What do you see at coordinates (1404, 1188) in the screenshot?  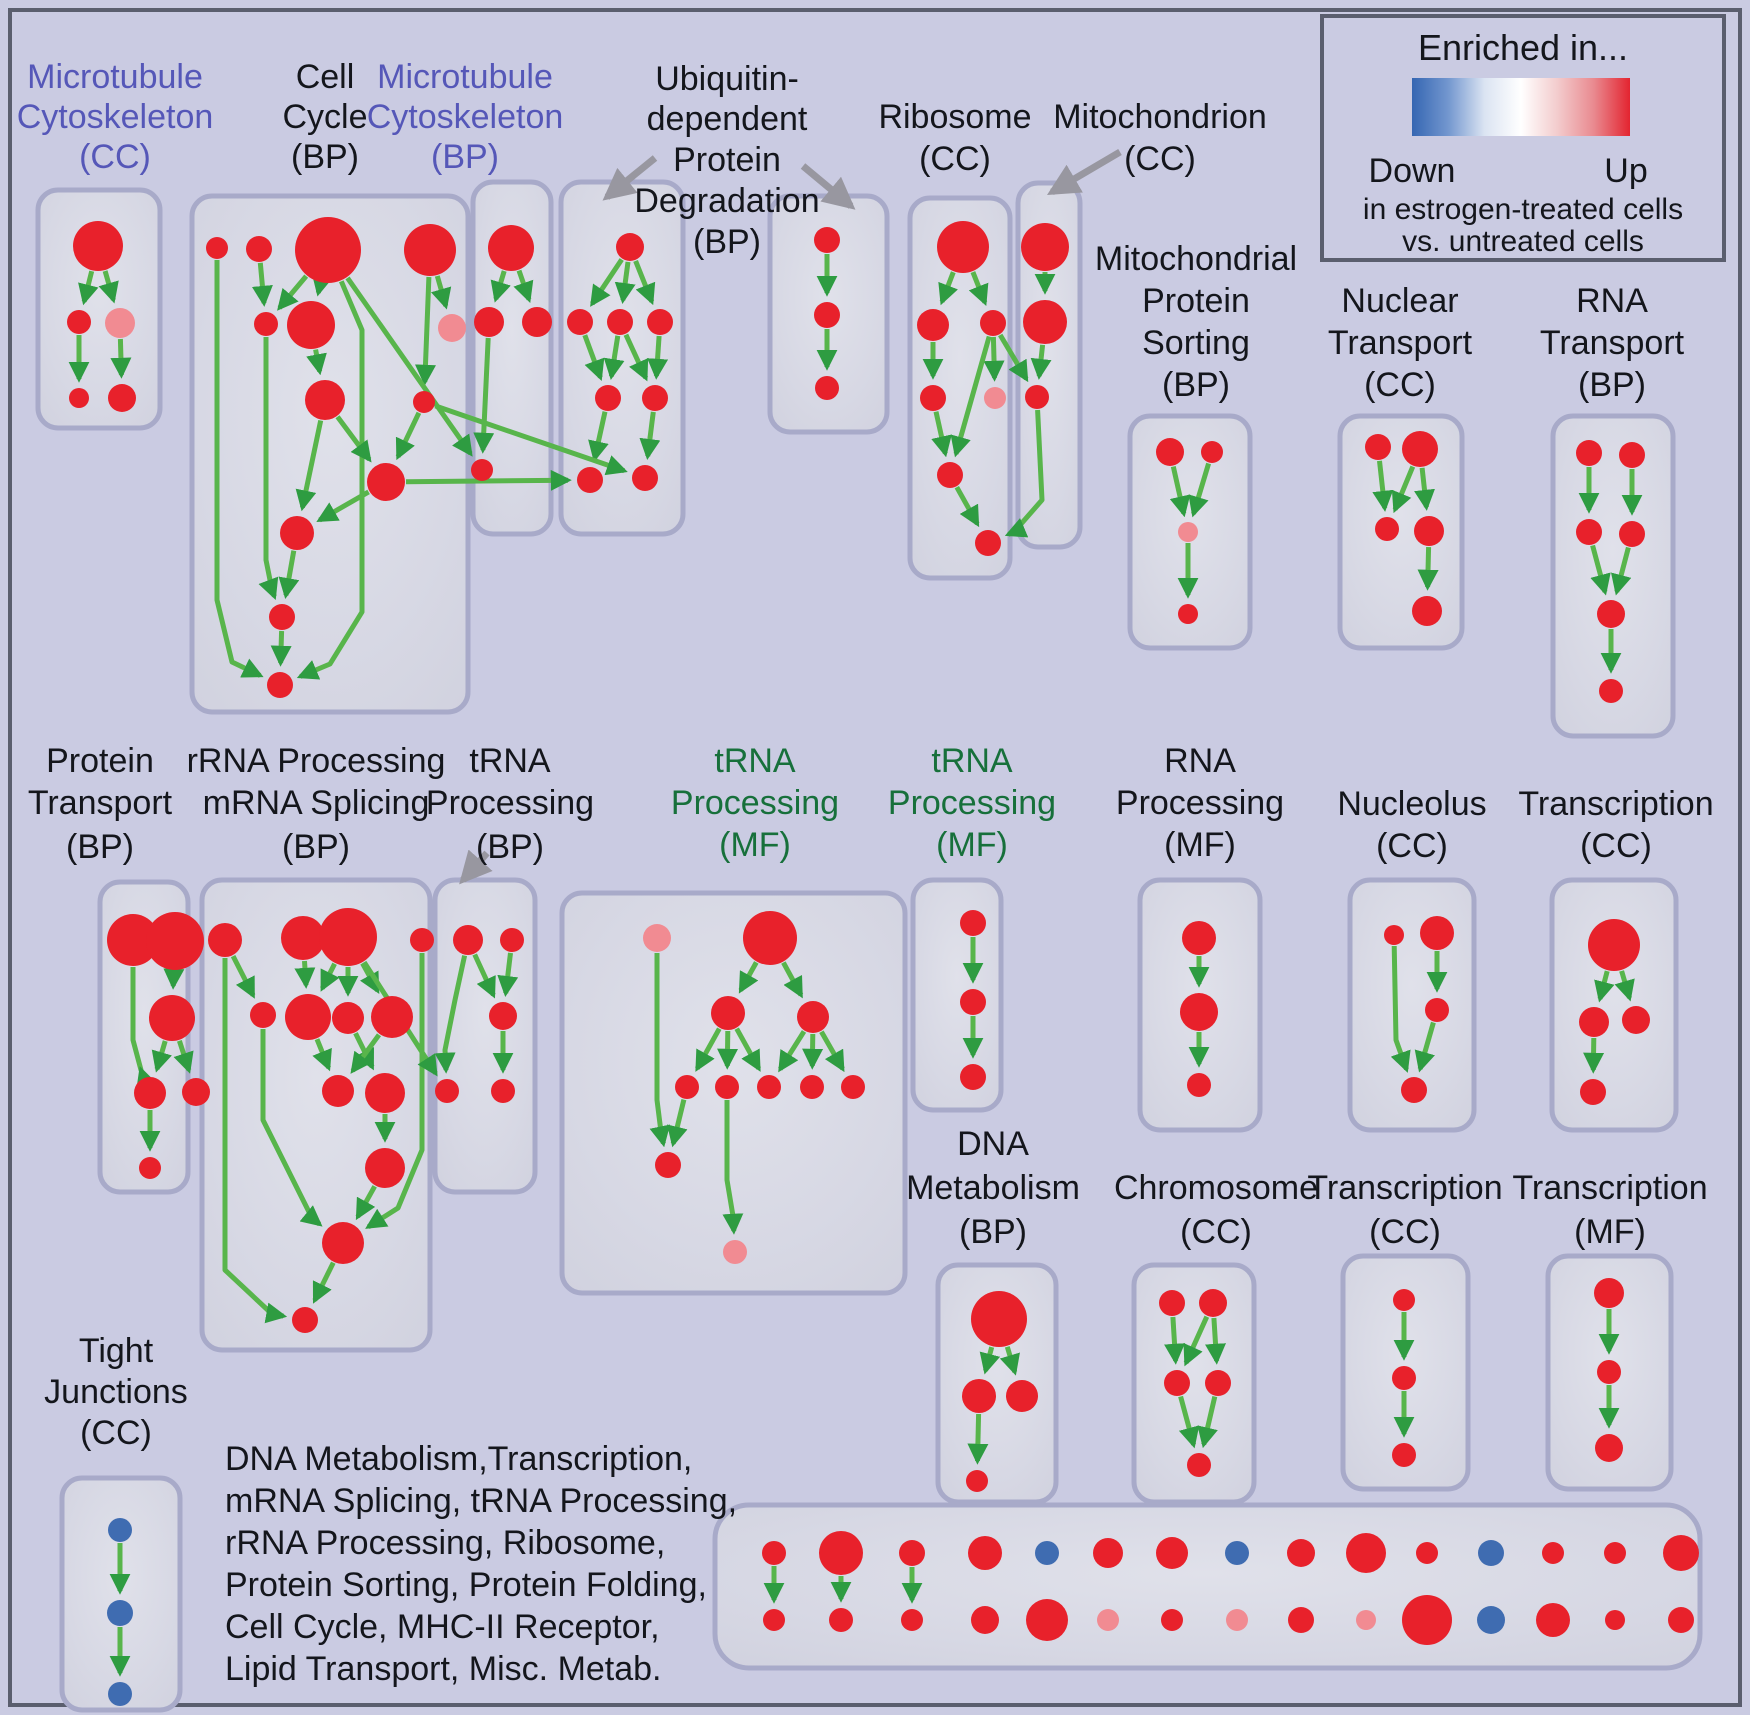 I see `cluster-label-transcription-cc-row3: Transcription` at bounding box center [1404, 1188].